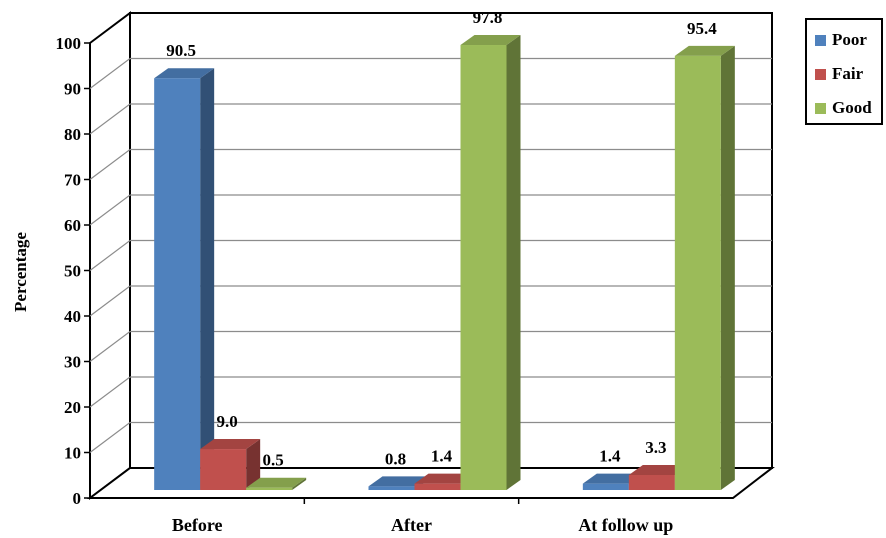  What do you see at coordinates (820, 74) in the screenshot?
I see `legend-swatch-fair` at bounding box center [820, 74].